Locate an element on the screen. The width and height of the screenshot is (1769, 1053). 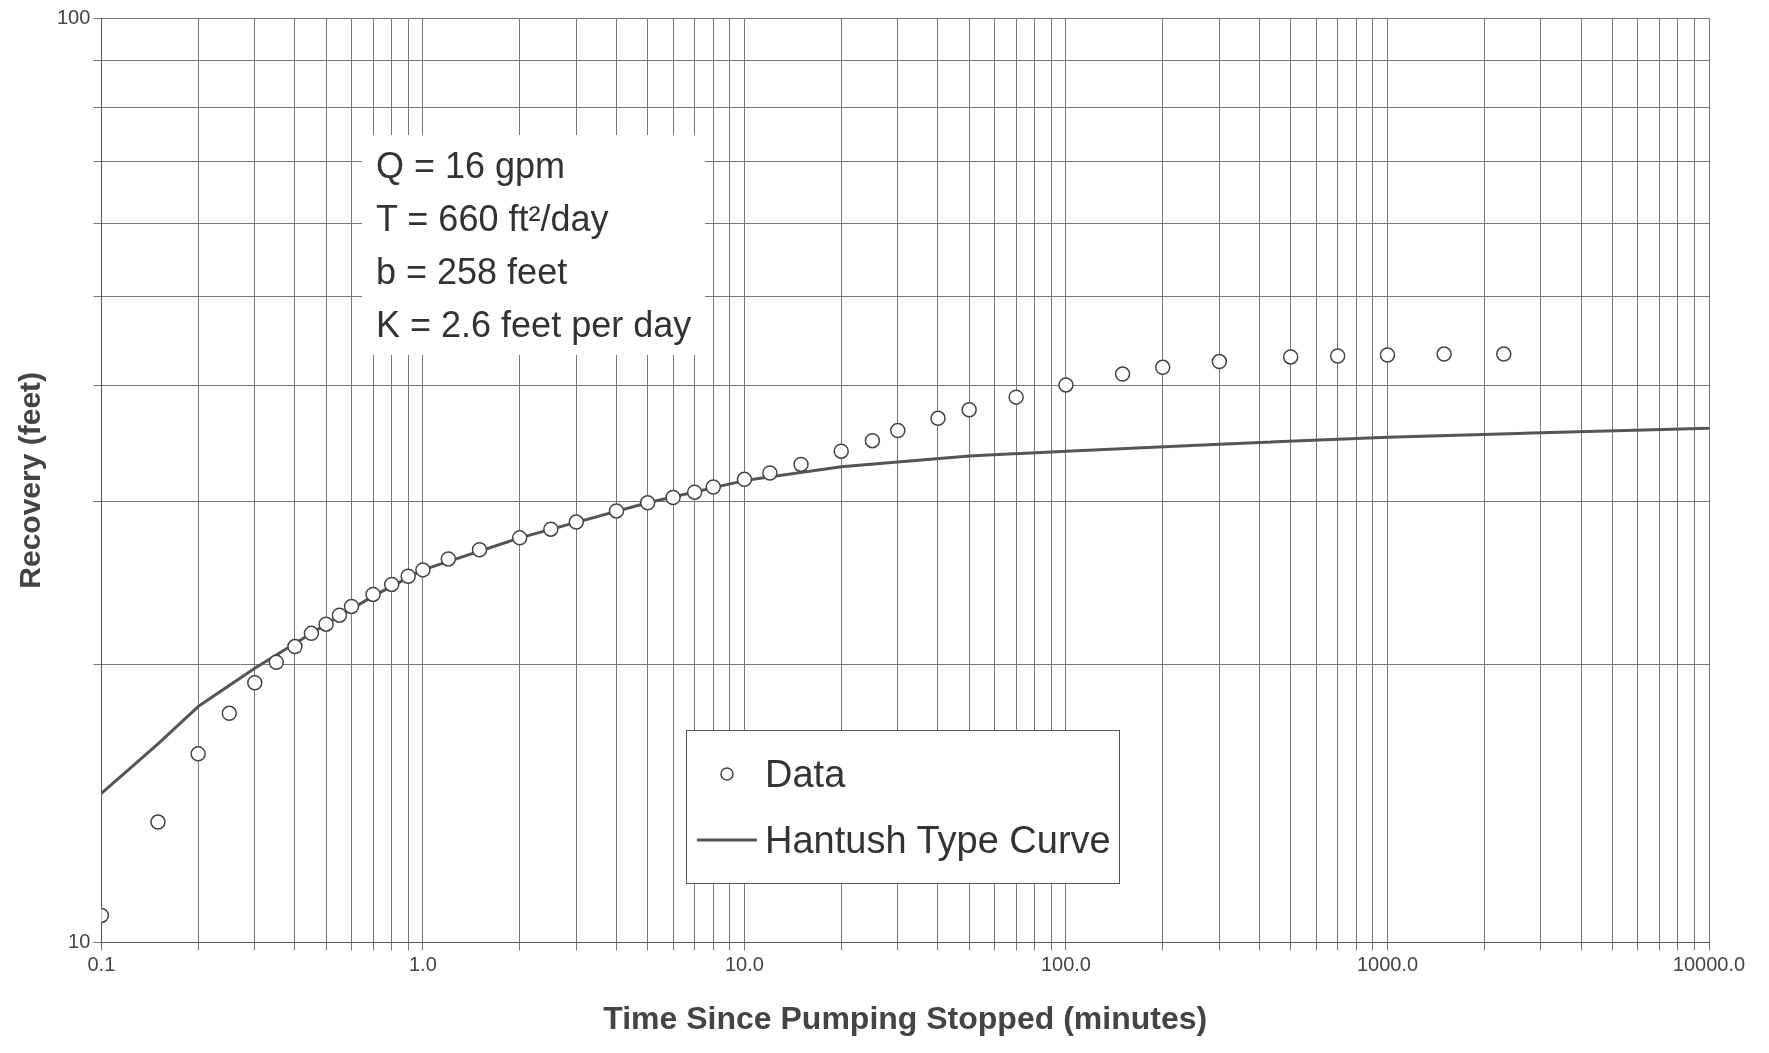
y-axis-title: Recovery (feet) is located at coordinates (30, 480).